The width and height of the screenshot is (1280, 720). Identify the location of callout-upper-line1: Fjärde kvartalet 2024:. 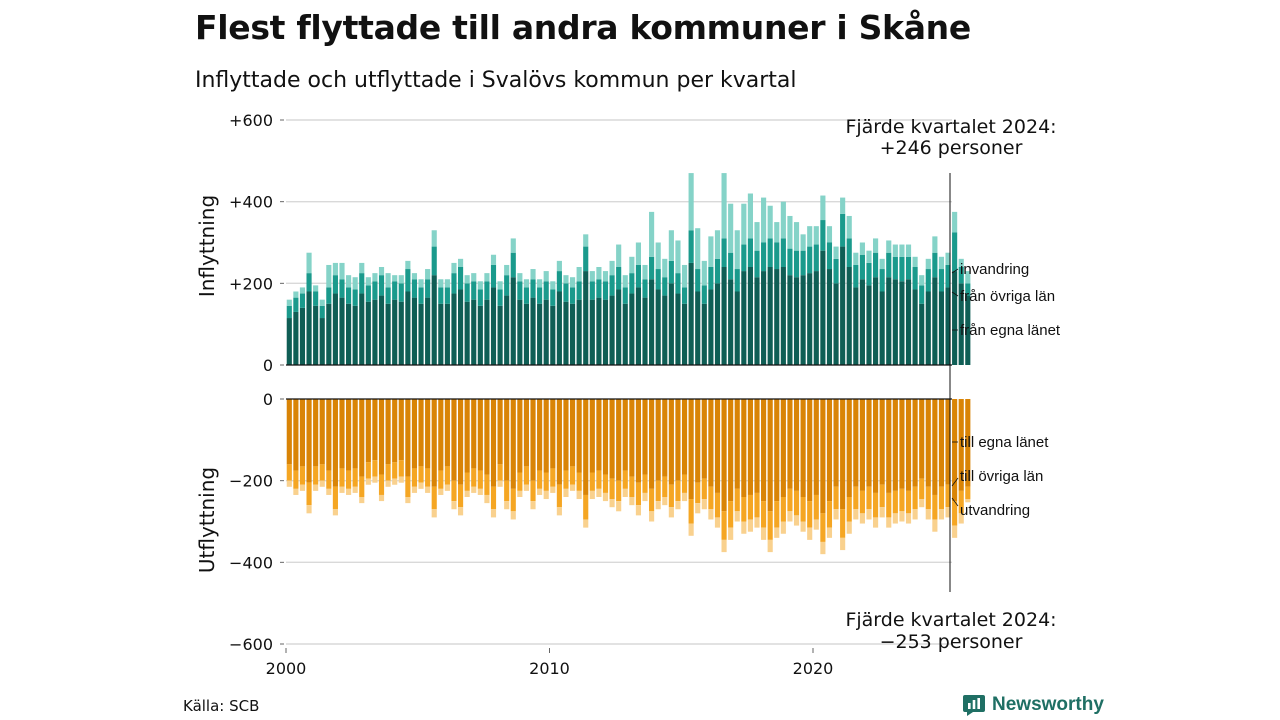
(950, 127).